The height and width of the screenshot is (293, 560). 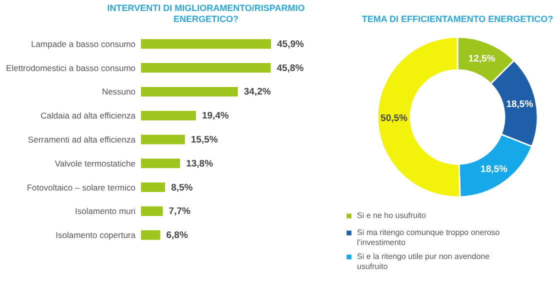 What do you see at coordinates (482, 58) in the screenshot?
I see `data-label: 12,5%` at bounding box center [482, 58].